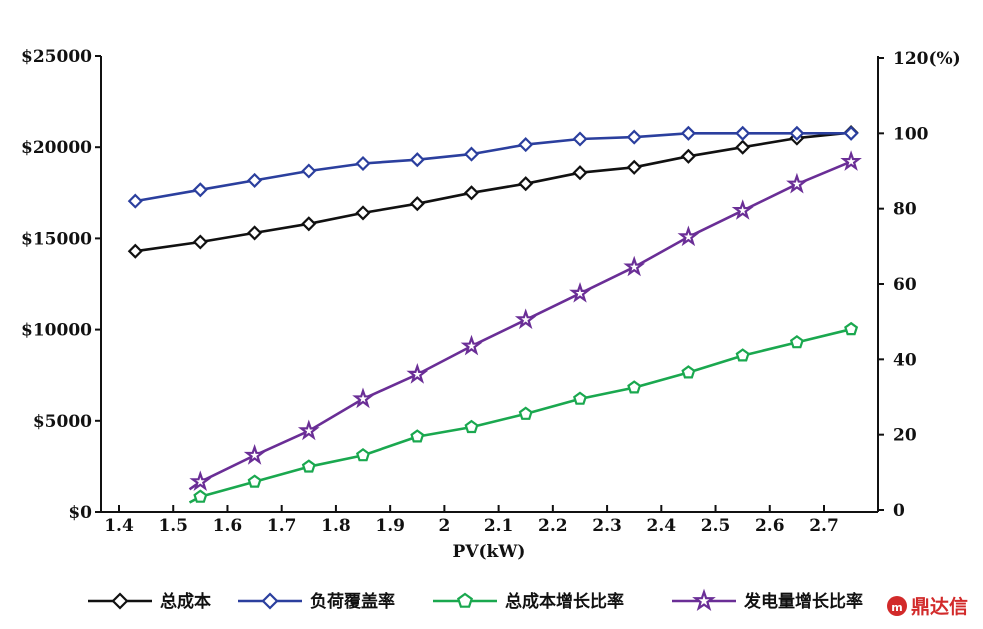  I want to click on x-tick-label: 1.7, so click(282, 526).